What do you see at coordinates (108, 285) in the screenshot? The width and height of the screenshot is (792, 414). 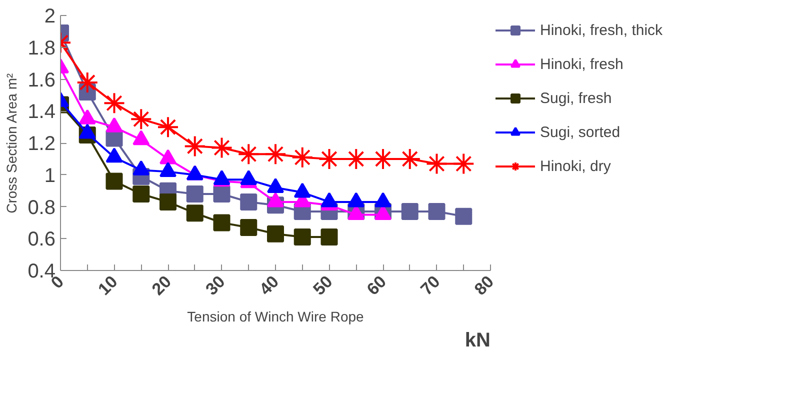 I see `x-tick-label: 10` at bounding box center [108, 285].